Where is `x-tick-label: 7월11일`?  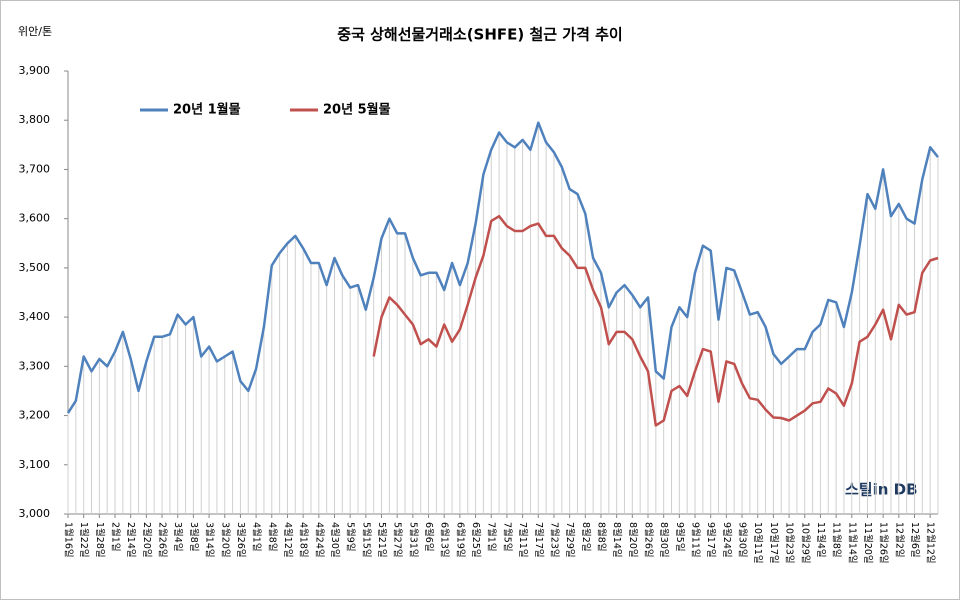 x-tick-label: 7월11일 is located at coordinates (523, 540).